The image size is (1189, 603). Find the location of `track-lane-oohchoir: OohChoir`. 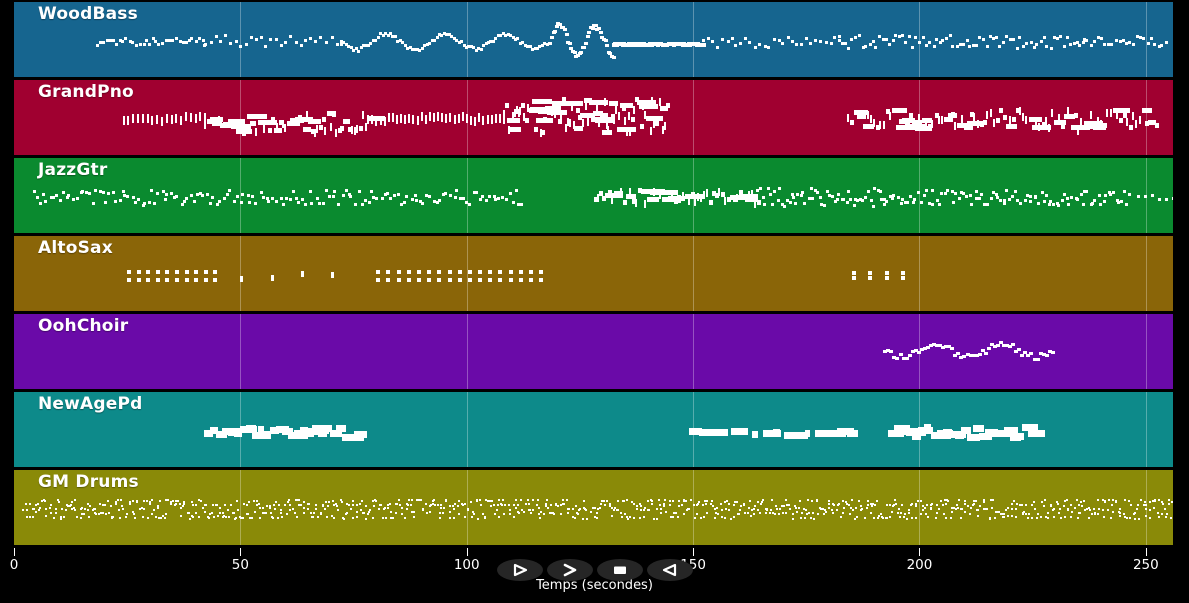

track-lane-oohchoir: OohChoir is located at coordinates (593, 351).